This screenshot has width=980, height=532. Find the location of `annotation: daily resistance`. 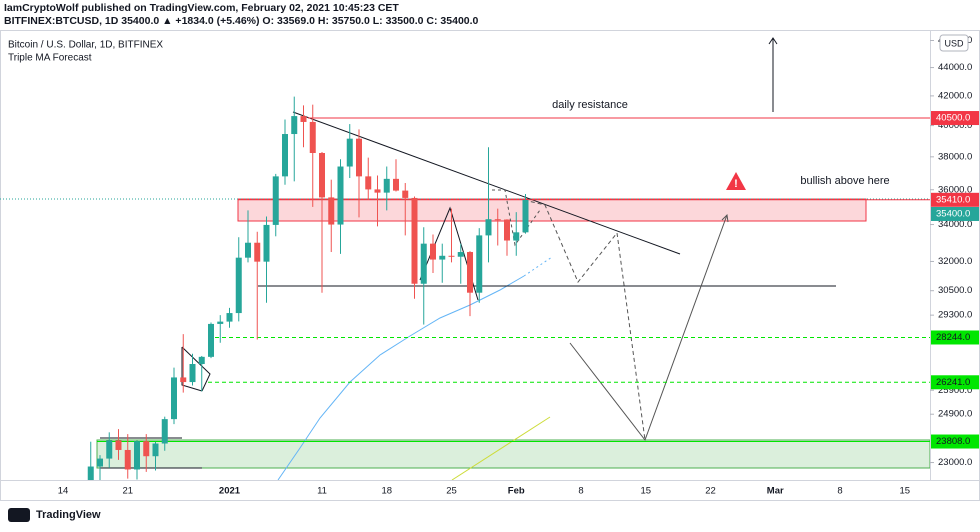

annotation: daily resistance is located at coordinates (590, 105).